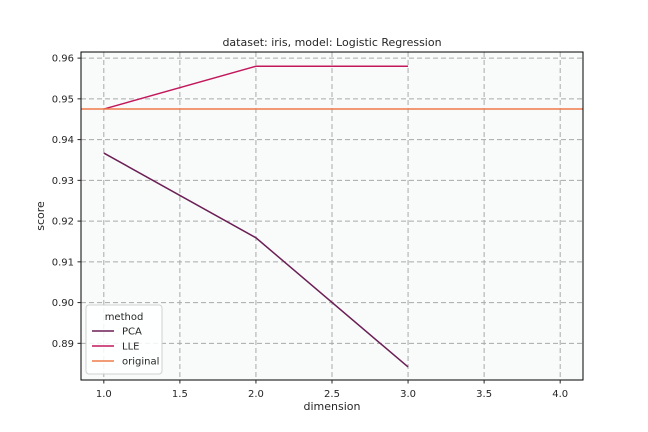 This screenshot has width=648, height=432. I want to click on legend-label-original: original, so click(140, 362).